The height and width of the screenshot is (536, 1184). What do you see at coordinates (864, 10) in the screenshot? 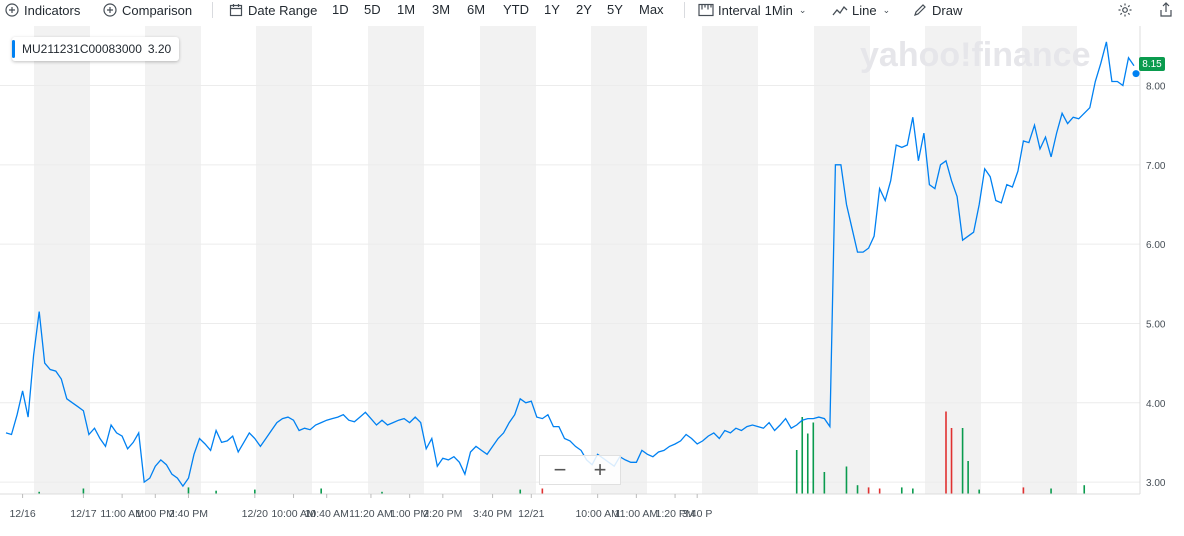
I see `chart-type-label: Line` at bounding box center [864, 10].